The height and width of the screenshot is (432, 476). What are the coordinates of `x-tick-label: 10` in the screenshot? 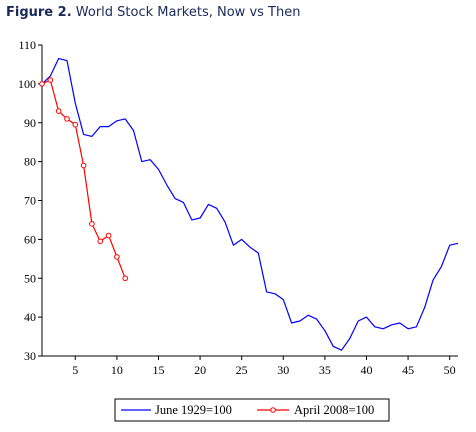 It's located at (117, 370).